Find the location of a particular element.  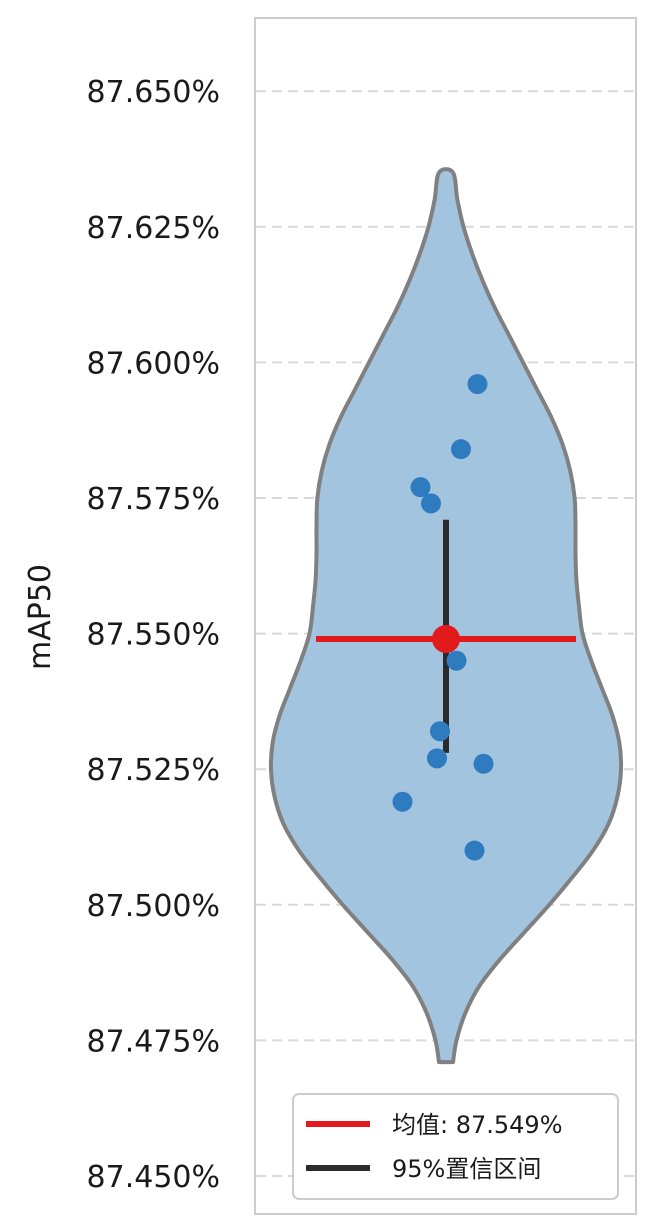

y-tick-label: 87.475% is located at coordinates (153, 1041).